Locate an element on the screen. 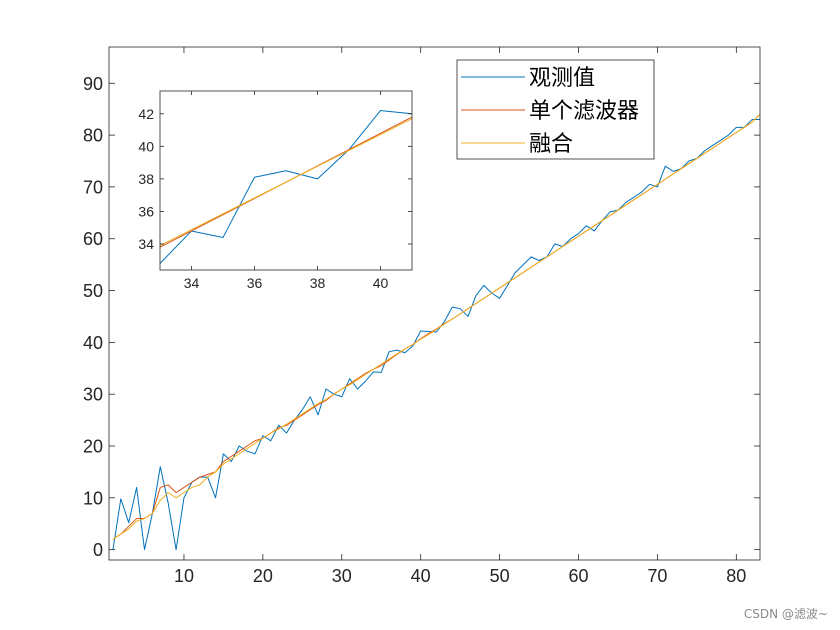  main-y-tick-label: 90 is located at coordinates (93, 84).